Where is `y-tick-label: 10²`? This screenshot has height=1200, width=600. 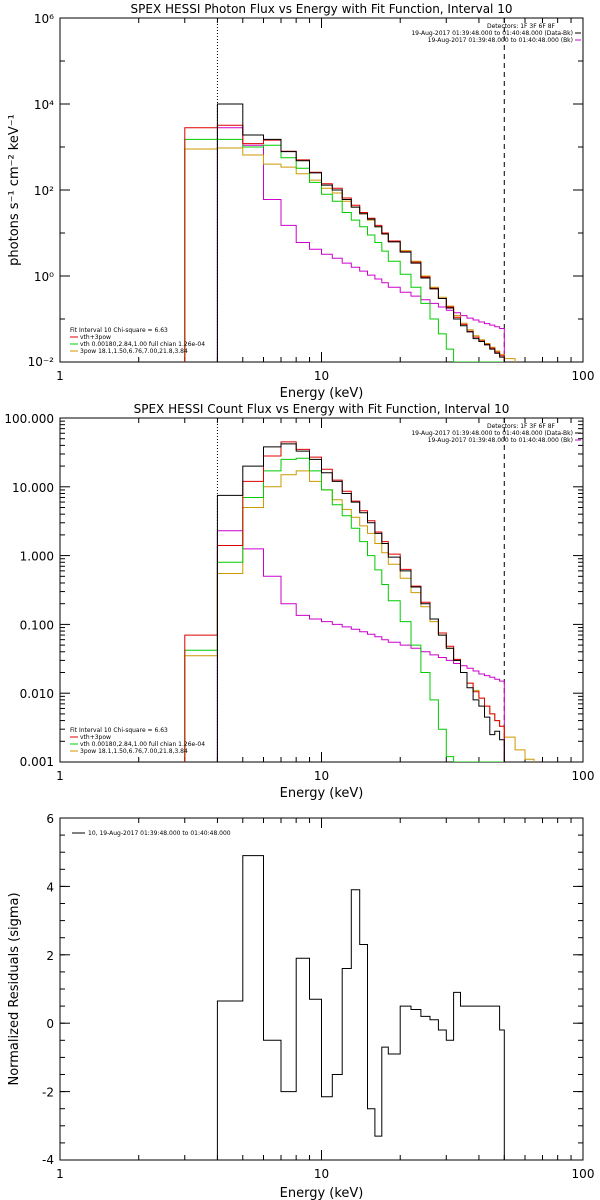
y-tick-label: 10² is located at coordinates (44, 191).